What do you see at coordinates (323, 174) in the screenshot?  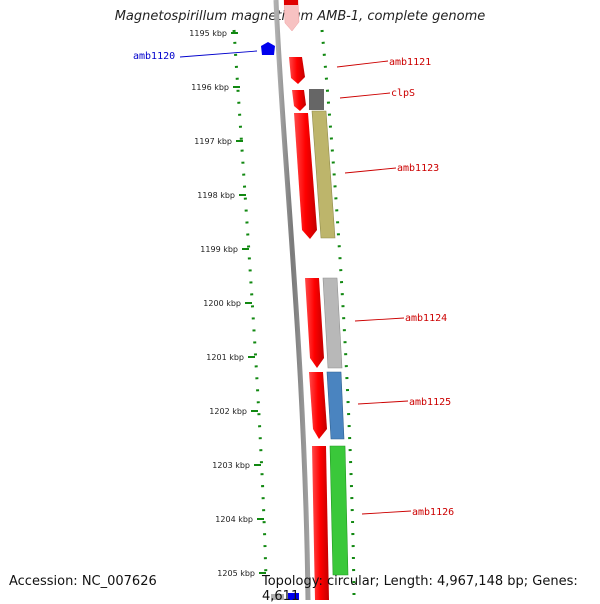 I see `gene-amb1123-block` at bounding box center [323, 174].